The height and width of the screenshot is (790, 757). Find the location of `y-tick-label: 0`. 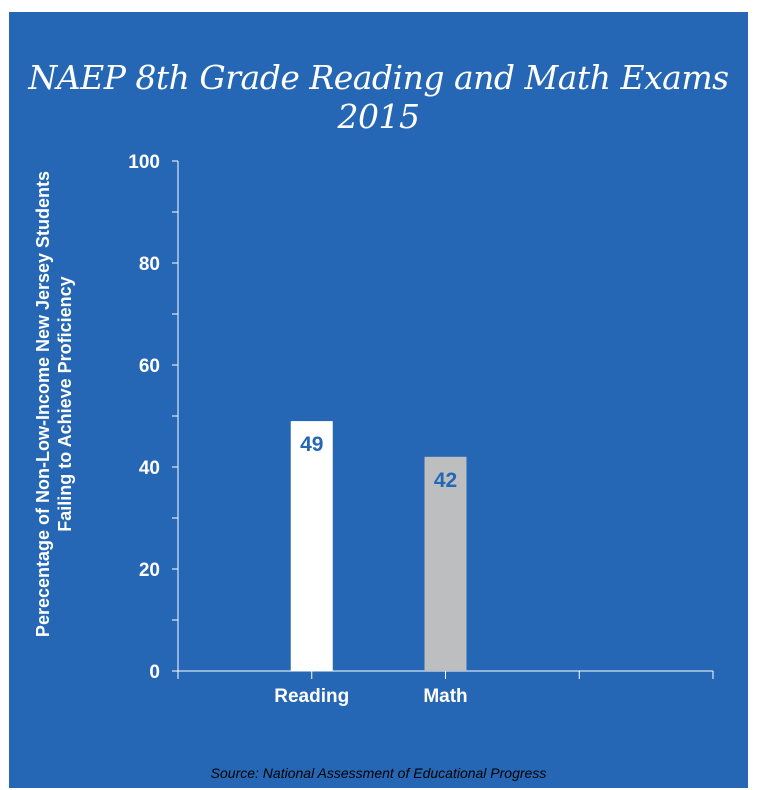

y-tick-label: 0 is located at coordinates (154, 672).